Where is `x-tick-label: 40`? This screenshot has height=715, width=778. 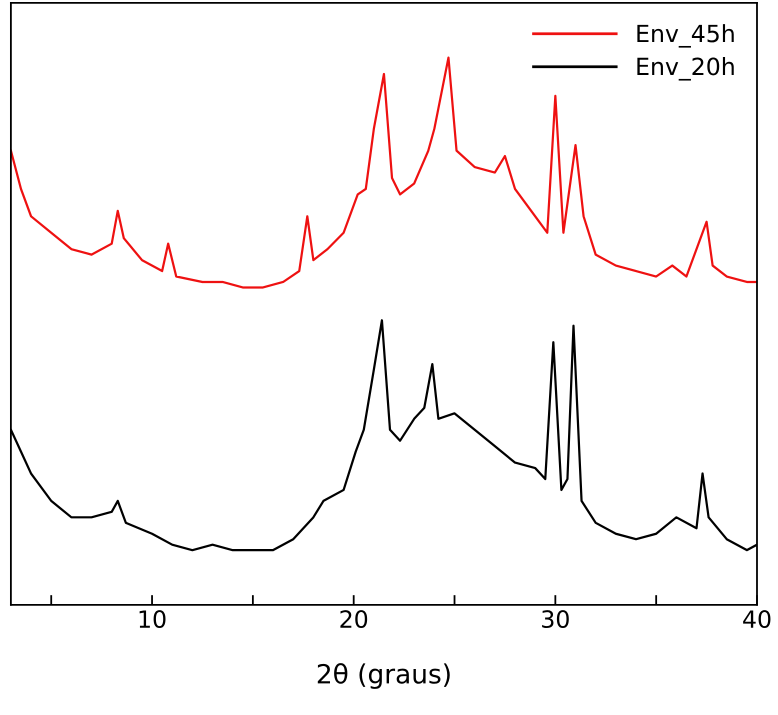 x-tick-label: 40 is located at coordinates (756, 619).